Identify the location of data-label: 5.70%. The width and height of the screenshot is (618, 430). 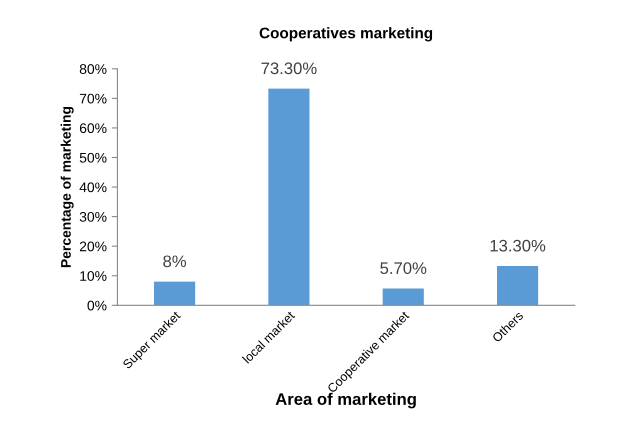
(403, 268).